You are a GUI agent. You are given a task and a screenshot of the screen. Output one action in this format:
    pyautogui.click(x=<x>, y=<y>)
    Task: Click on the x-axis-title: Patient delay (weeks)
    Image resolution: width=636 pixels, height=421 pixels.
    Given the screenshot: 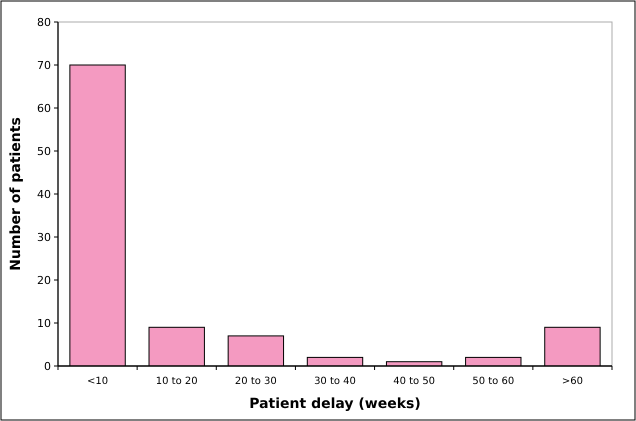 What is the action you would take?
    pyautogui.click(x=335, y=404)
    